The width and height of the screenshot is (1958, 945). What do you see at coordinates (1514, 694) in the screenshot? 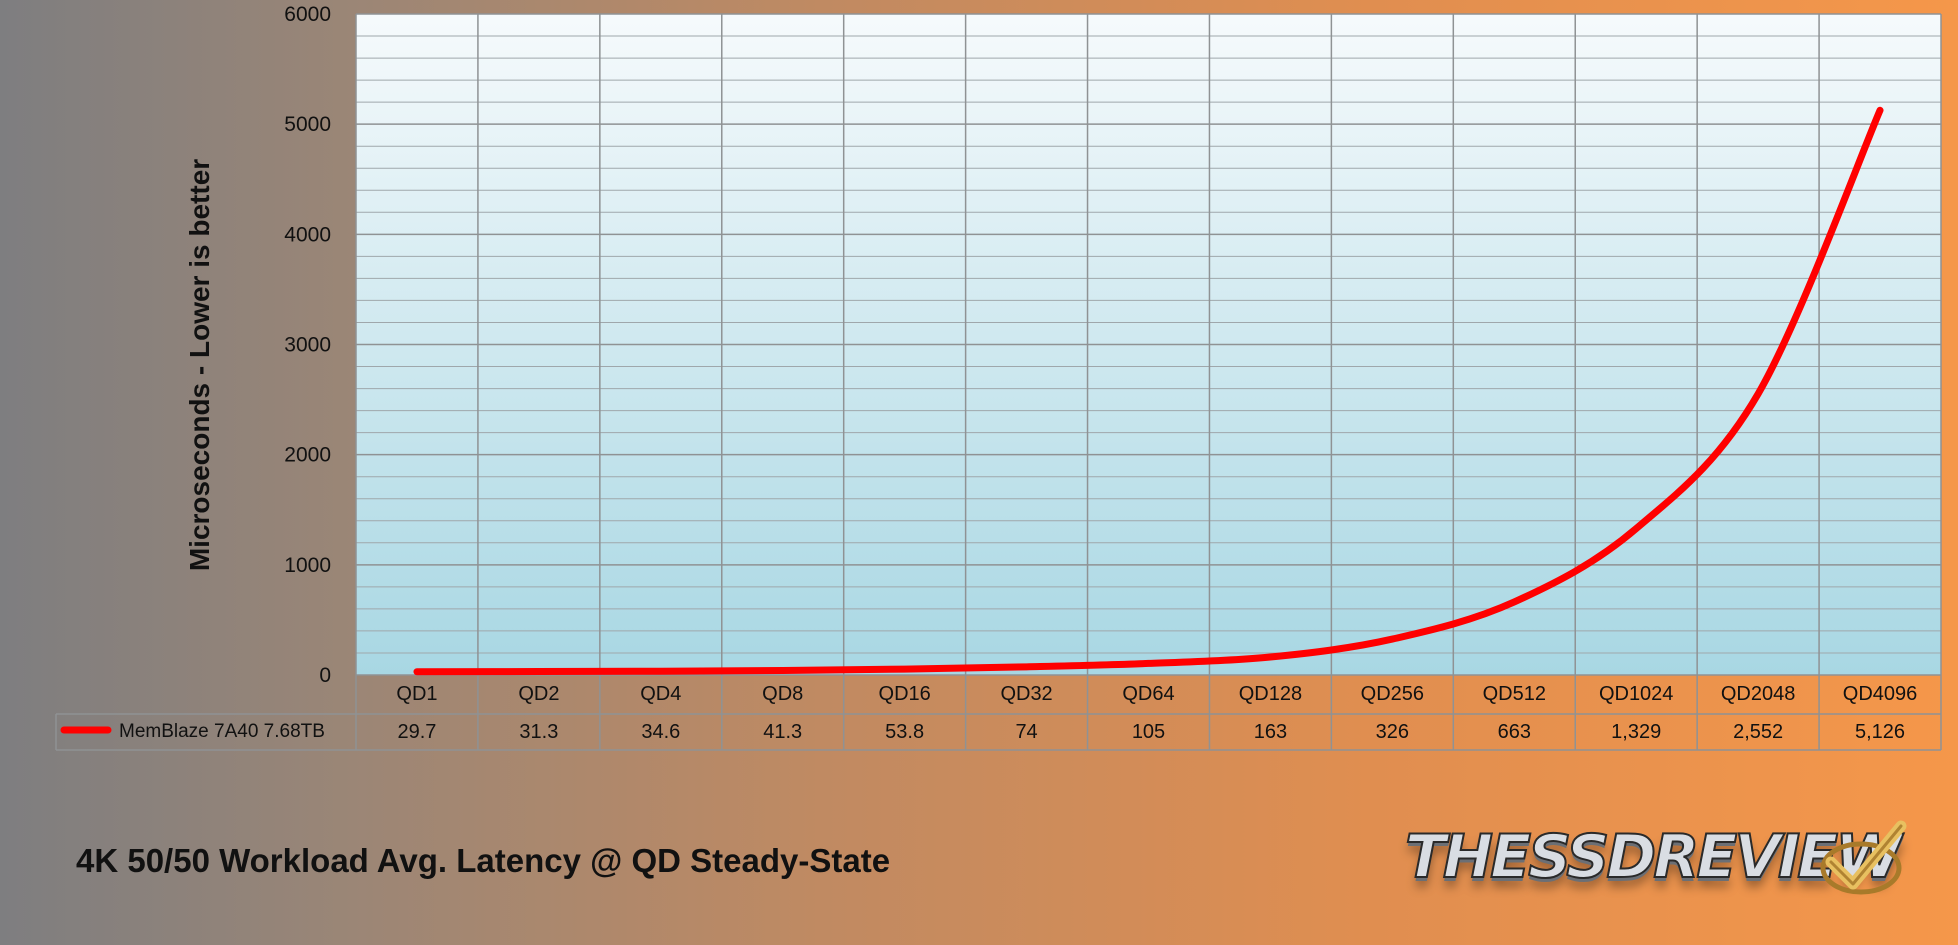
I see `x-tick-label: QD512` at bounding box center [1514, 694].